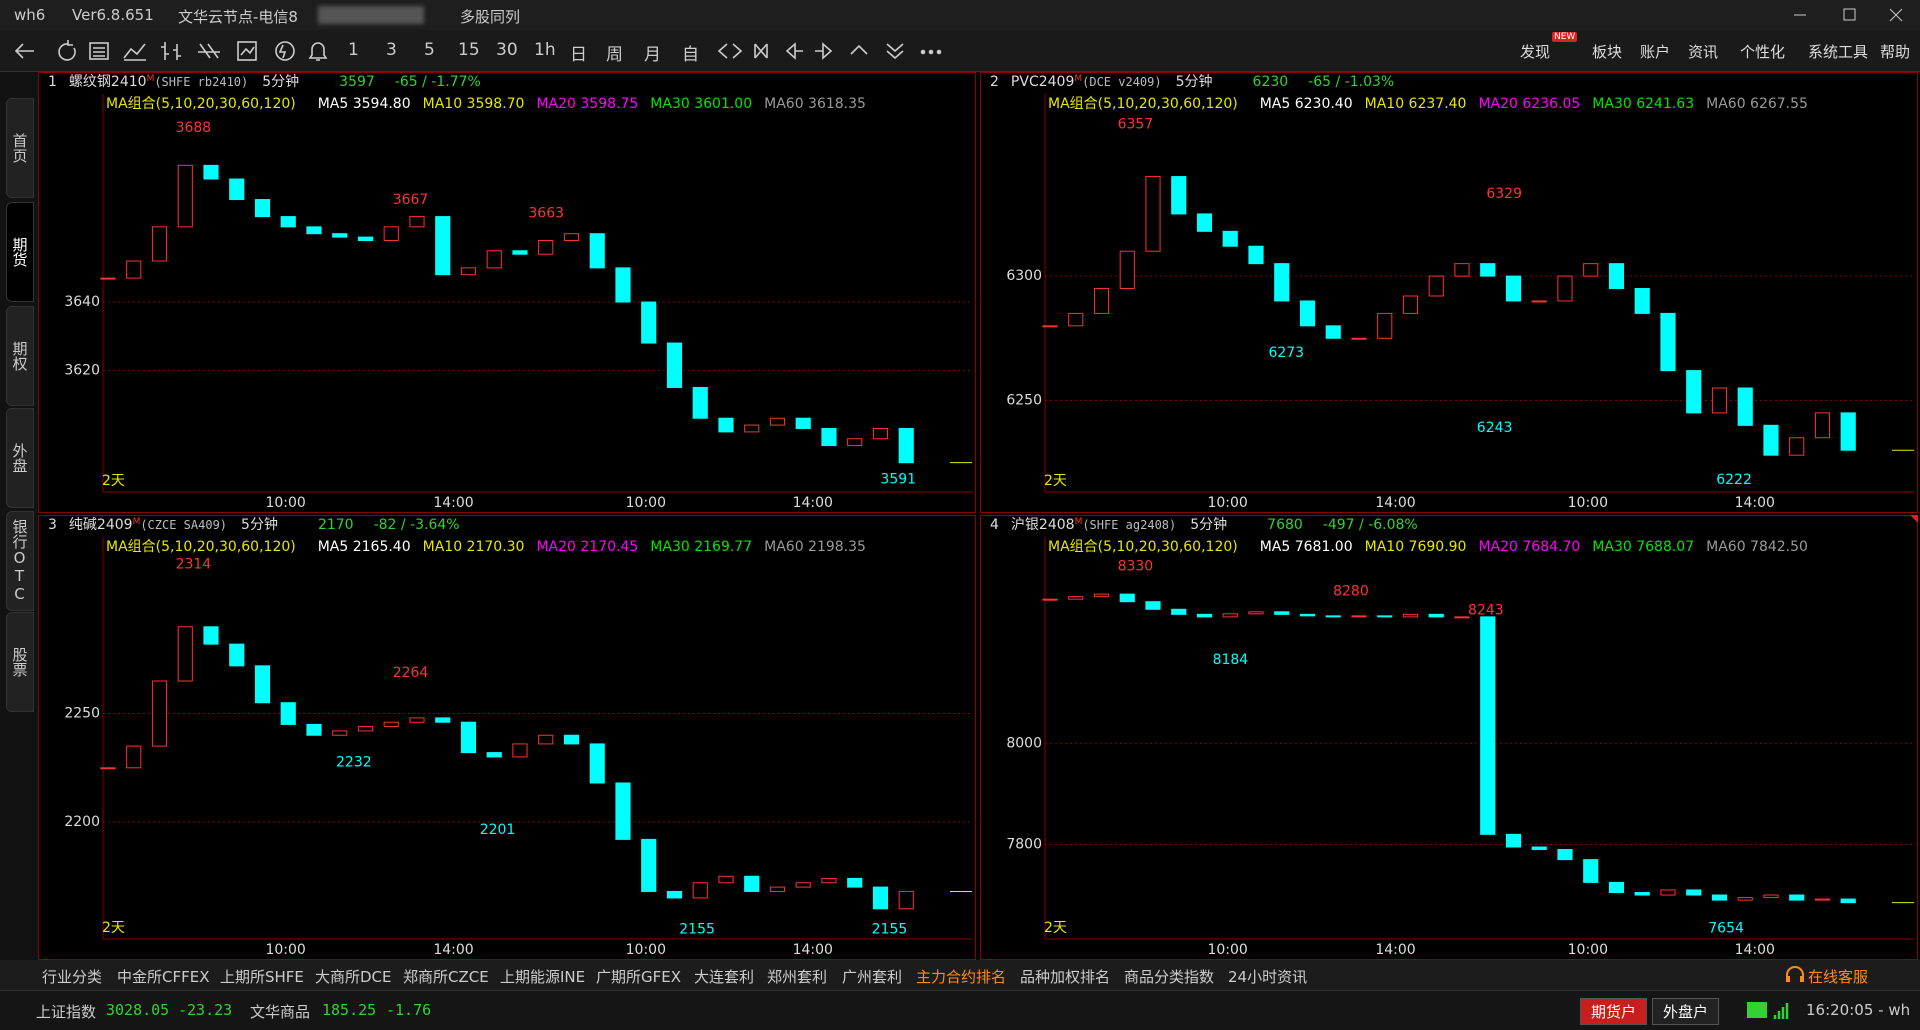  I want to click on range-label: 2天, so click(113, 481).